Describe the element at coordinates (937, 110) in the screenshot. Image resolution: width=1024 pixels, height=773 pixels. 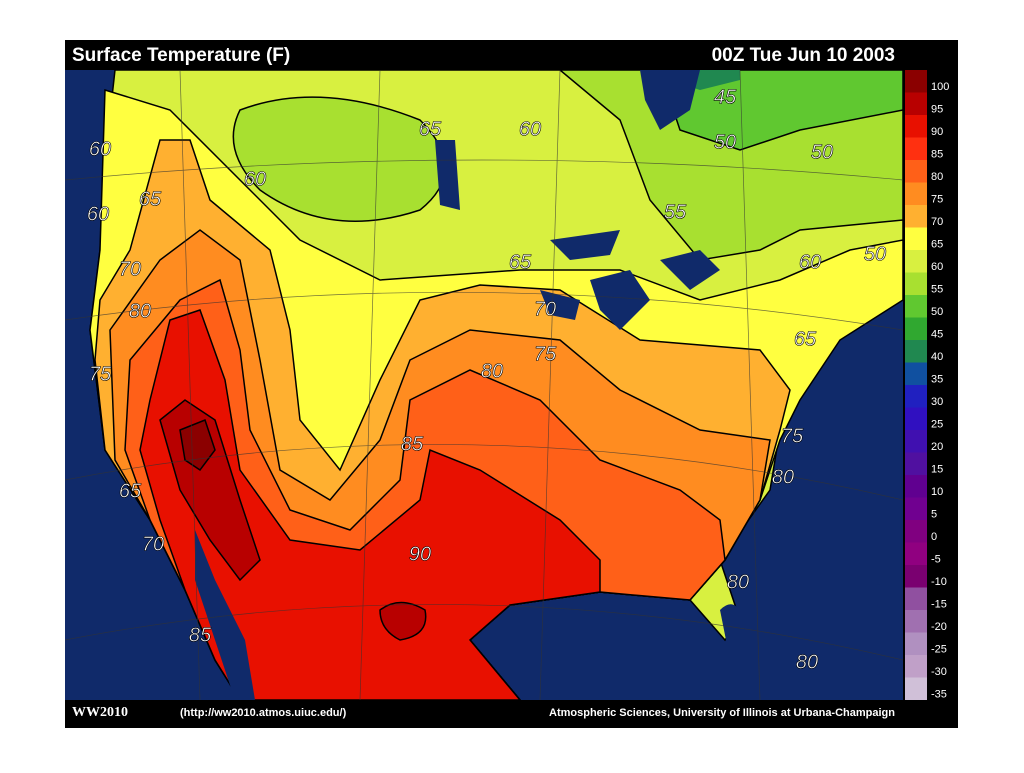
I see `legend-label: 95` at that location.